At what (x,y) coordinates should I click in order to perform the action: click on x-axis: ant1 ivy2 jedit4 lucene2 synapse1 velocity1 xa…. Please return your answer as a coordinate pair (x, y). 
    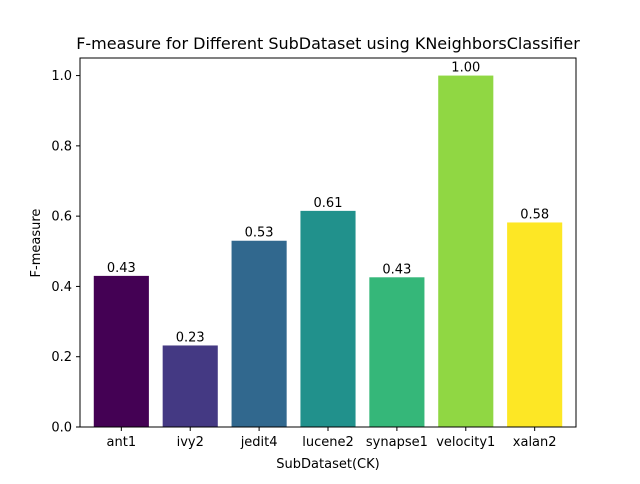
    Looking at the image, I should click on (332, 438).